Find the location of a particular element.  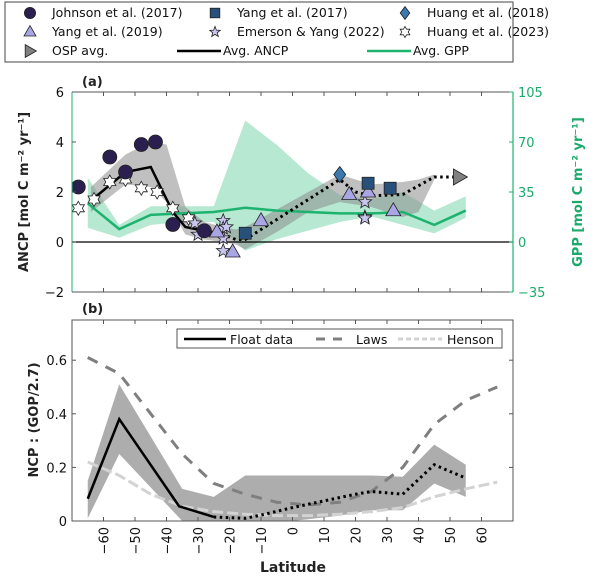

panel-b-xtick-label: 60 is located at coordinates (483, 535).